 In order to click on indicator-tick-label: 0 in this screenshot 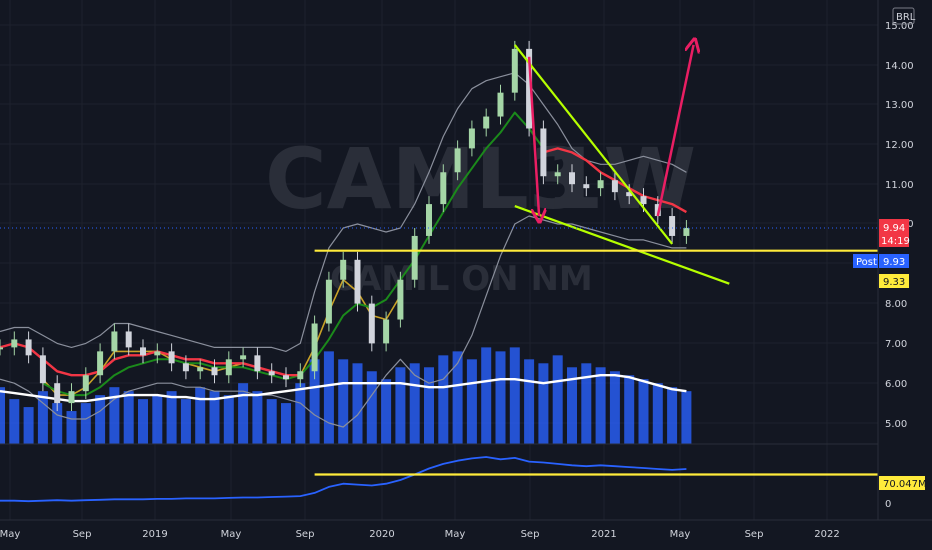, I will do `click(888, 504)`.